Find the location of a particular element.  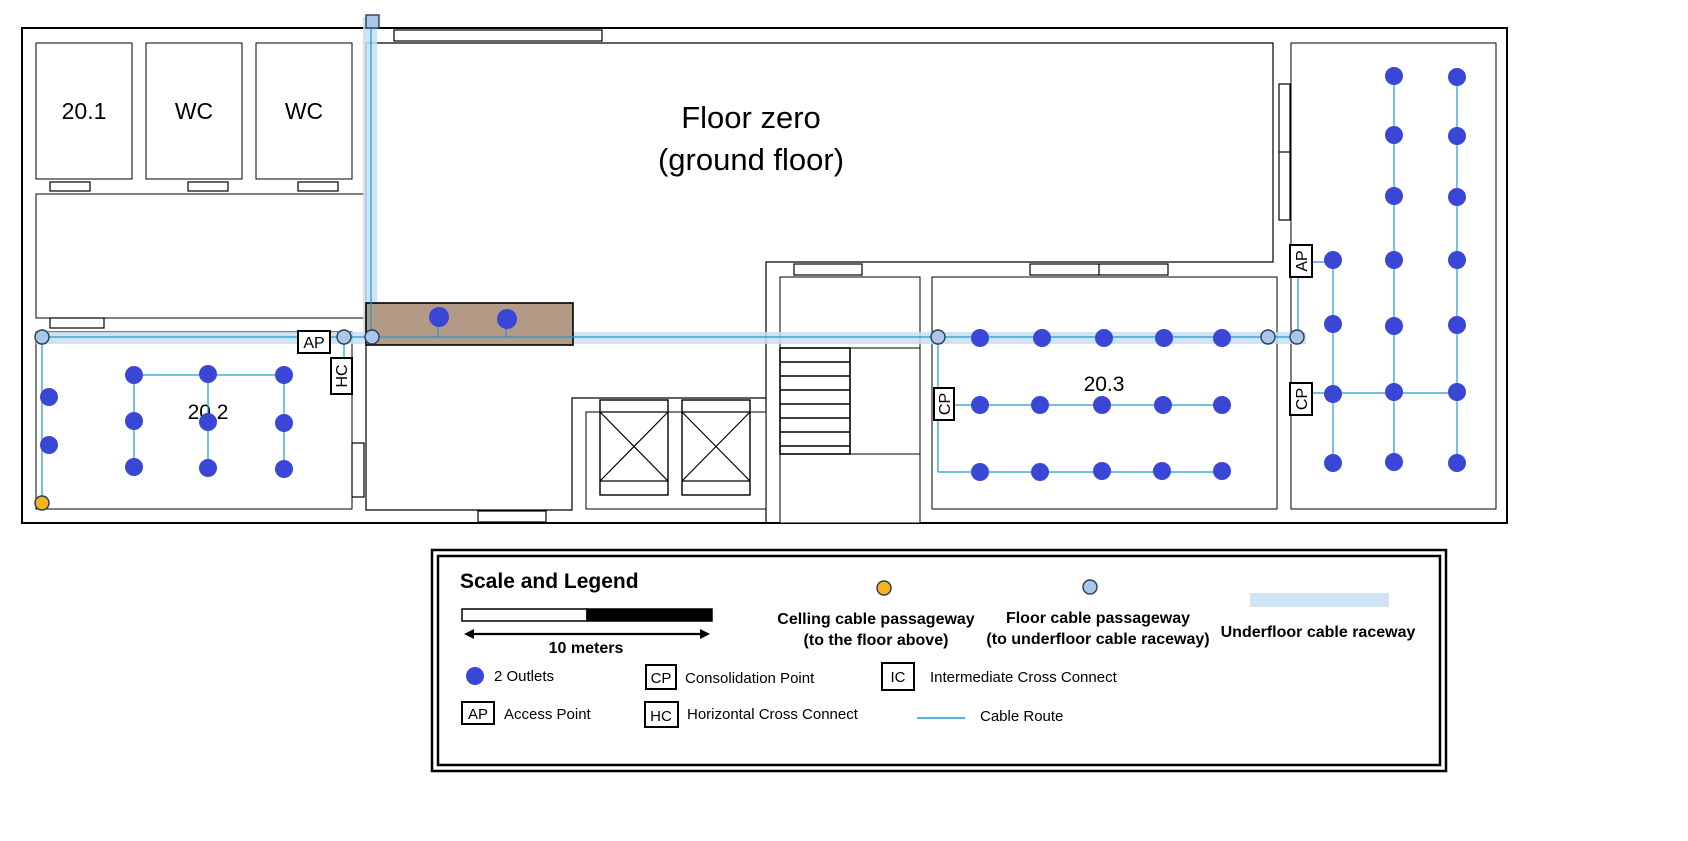

legend-cp-label: Consolidation Point is located at coordinates (750, 678).